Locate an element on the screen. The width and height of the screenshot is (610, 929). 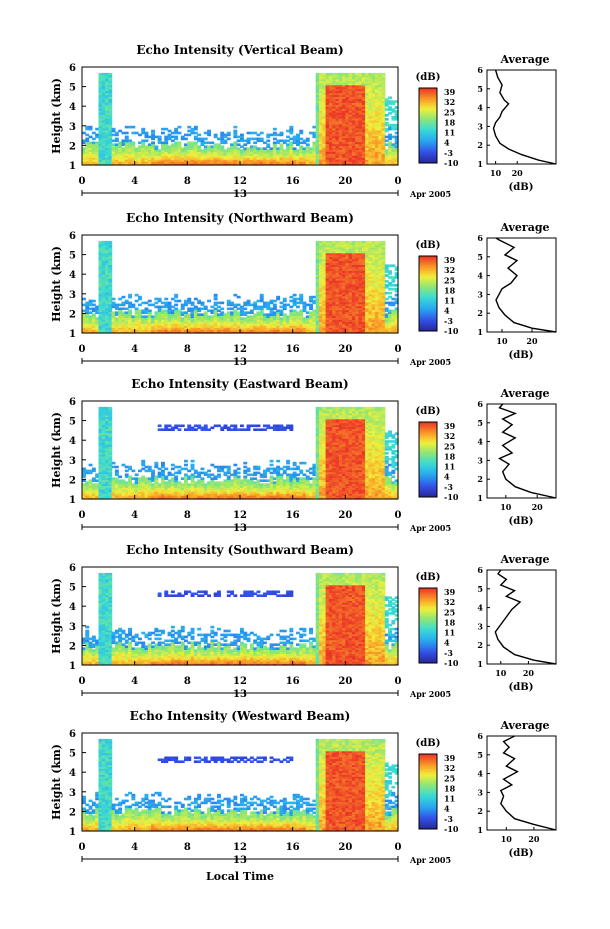
y-tick-label: 1 is located at coordinates (72, 334).